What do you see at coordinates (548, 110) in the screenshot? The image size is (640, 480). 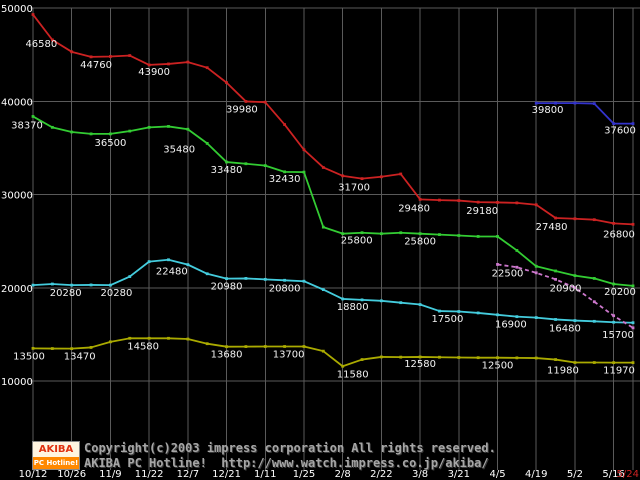 I see `blue-value-label: 39800` at bounding box center [548, 110].